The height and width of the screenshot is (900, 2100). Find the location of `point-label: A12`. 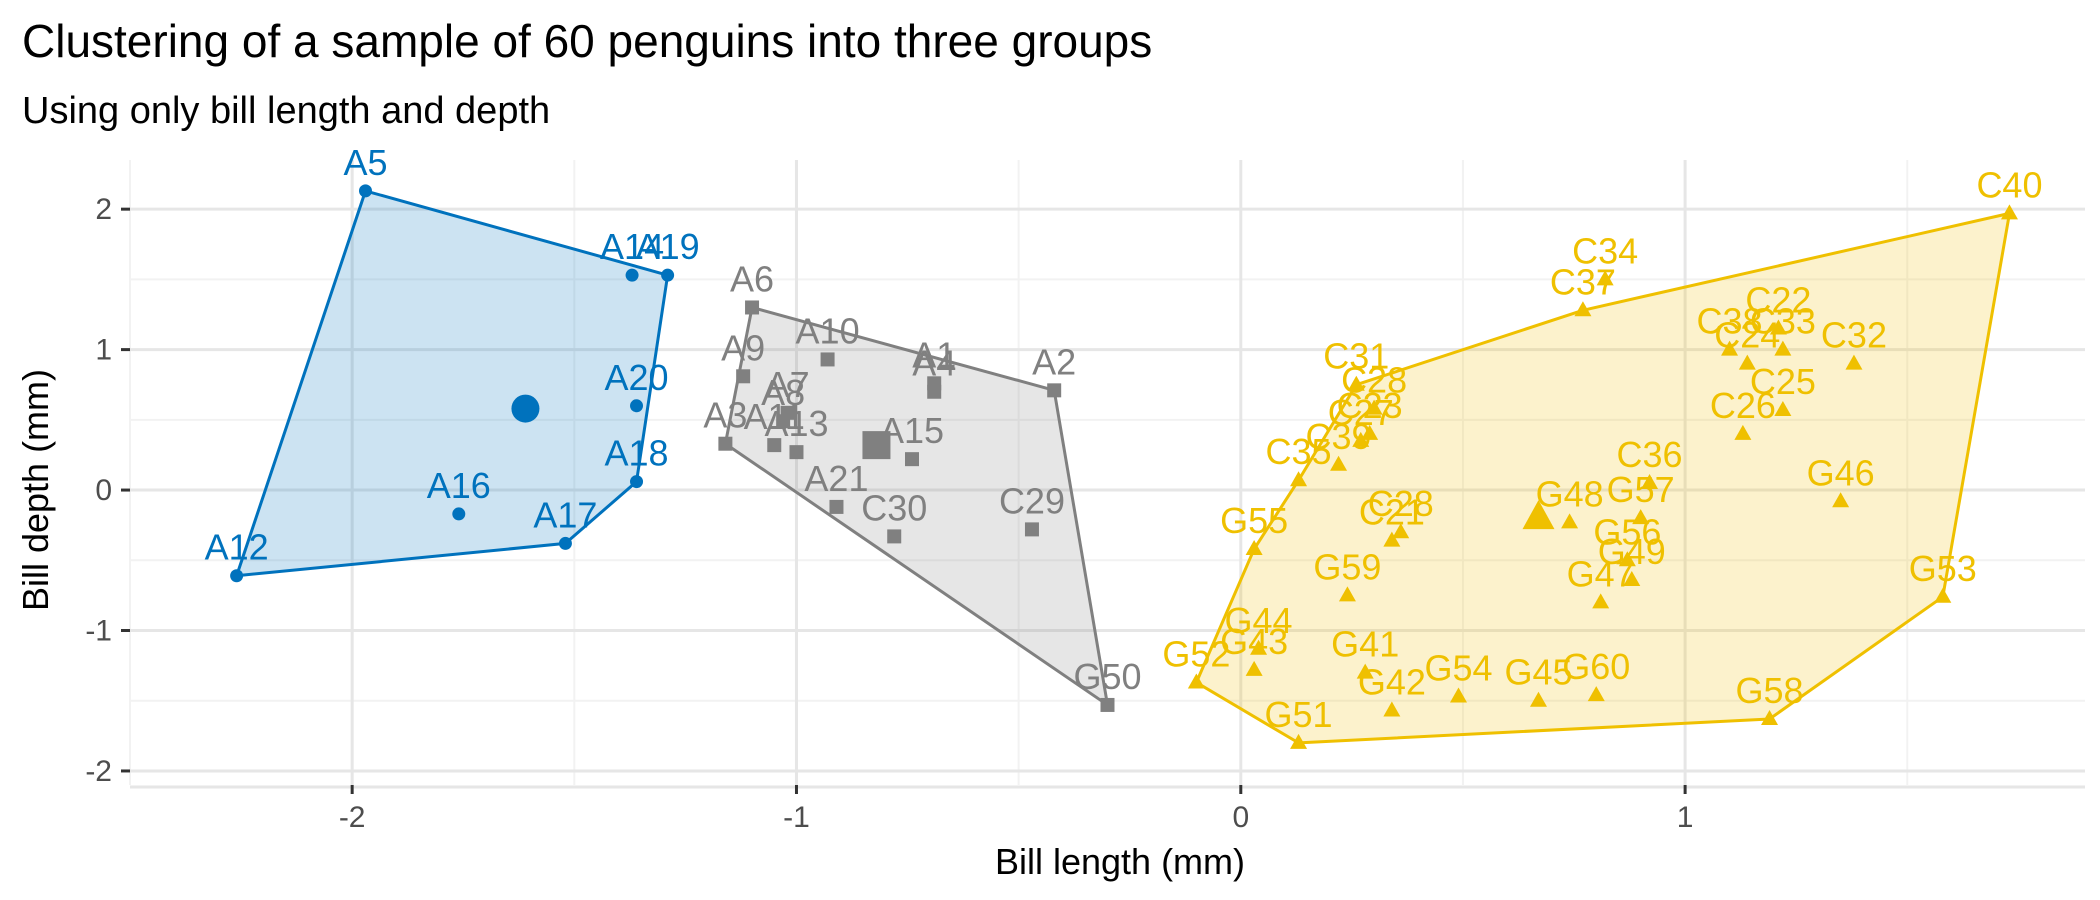

point-label: A12 is located at coordinates (237, 547).